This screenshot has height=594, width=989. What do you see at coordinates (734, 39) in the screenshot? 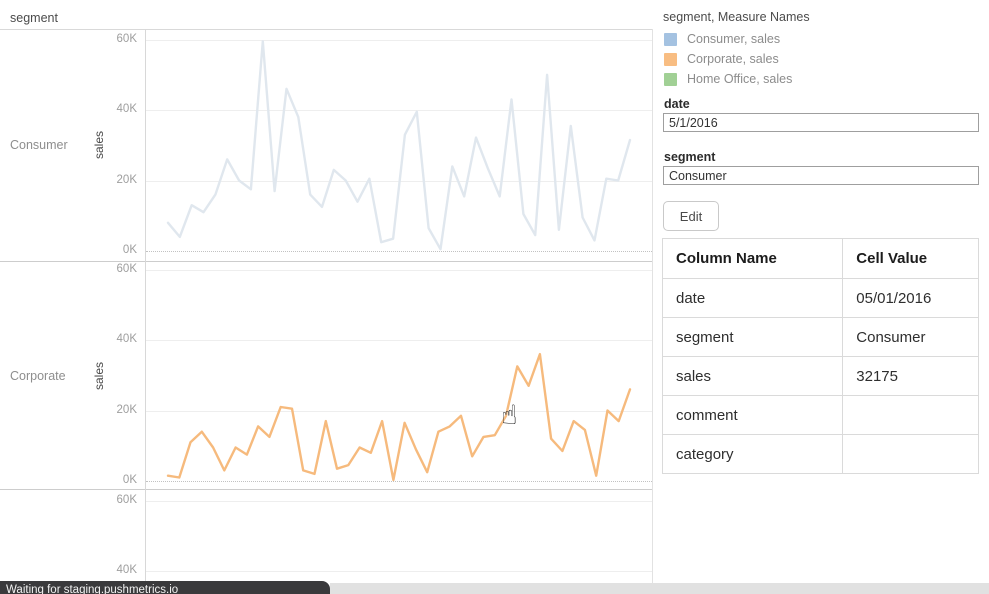
I see `legend-item-label: Consumer, sales` at bounding box center [734, 39].